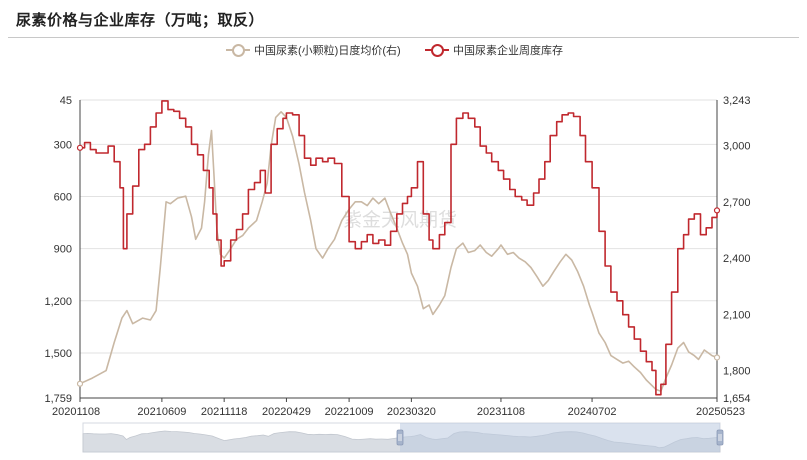  Describe the element at coordinates (349, 412) in the screenshot. I see `x-axis-tick-label: 20221009` at that location.